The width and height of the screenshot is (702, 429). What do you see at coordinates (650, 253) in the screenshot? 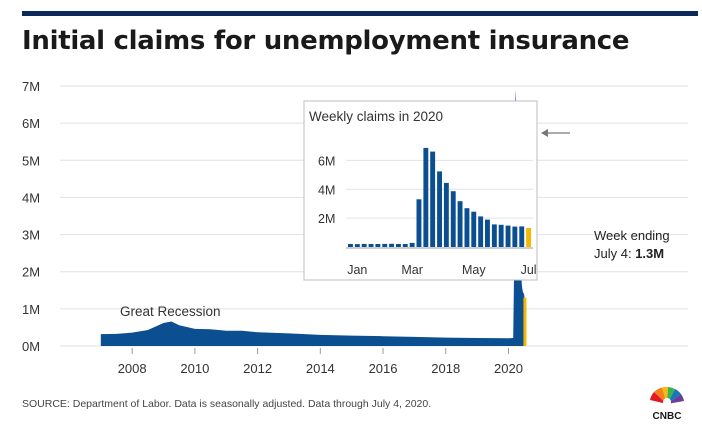
I see `callout-value: 1.3M` at bounding box center [650, 253].